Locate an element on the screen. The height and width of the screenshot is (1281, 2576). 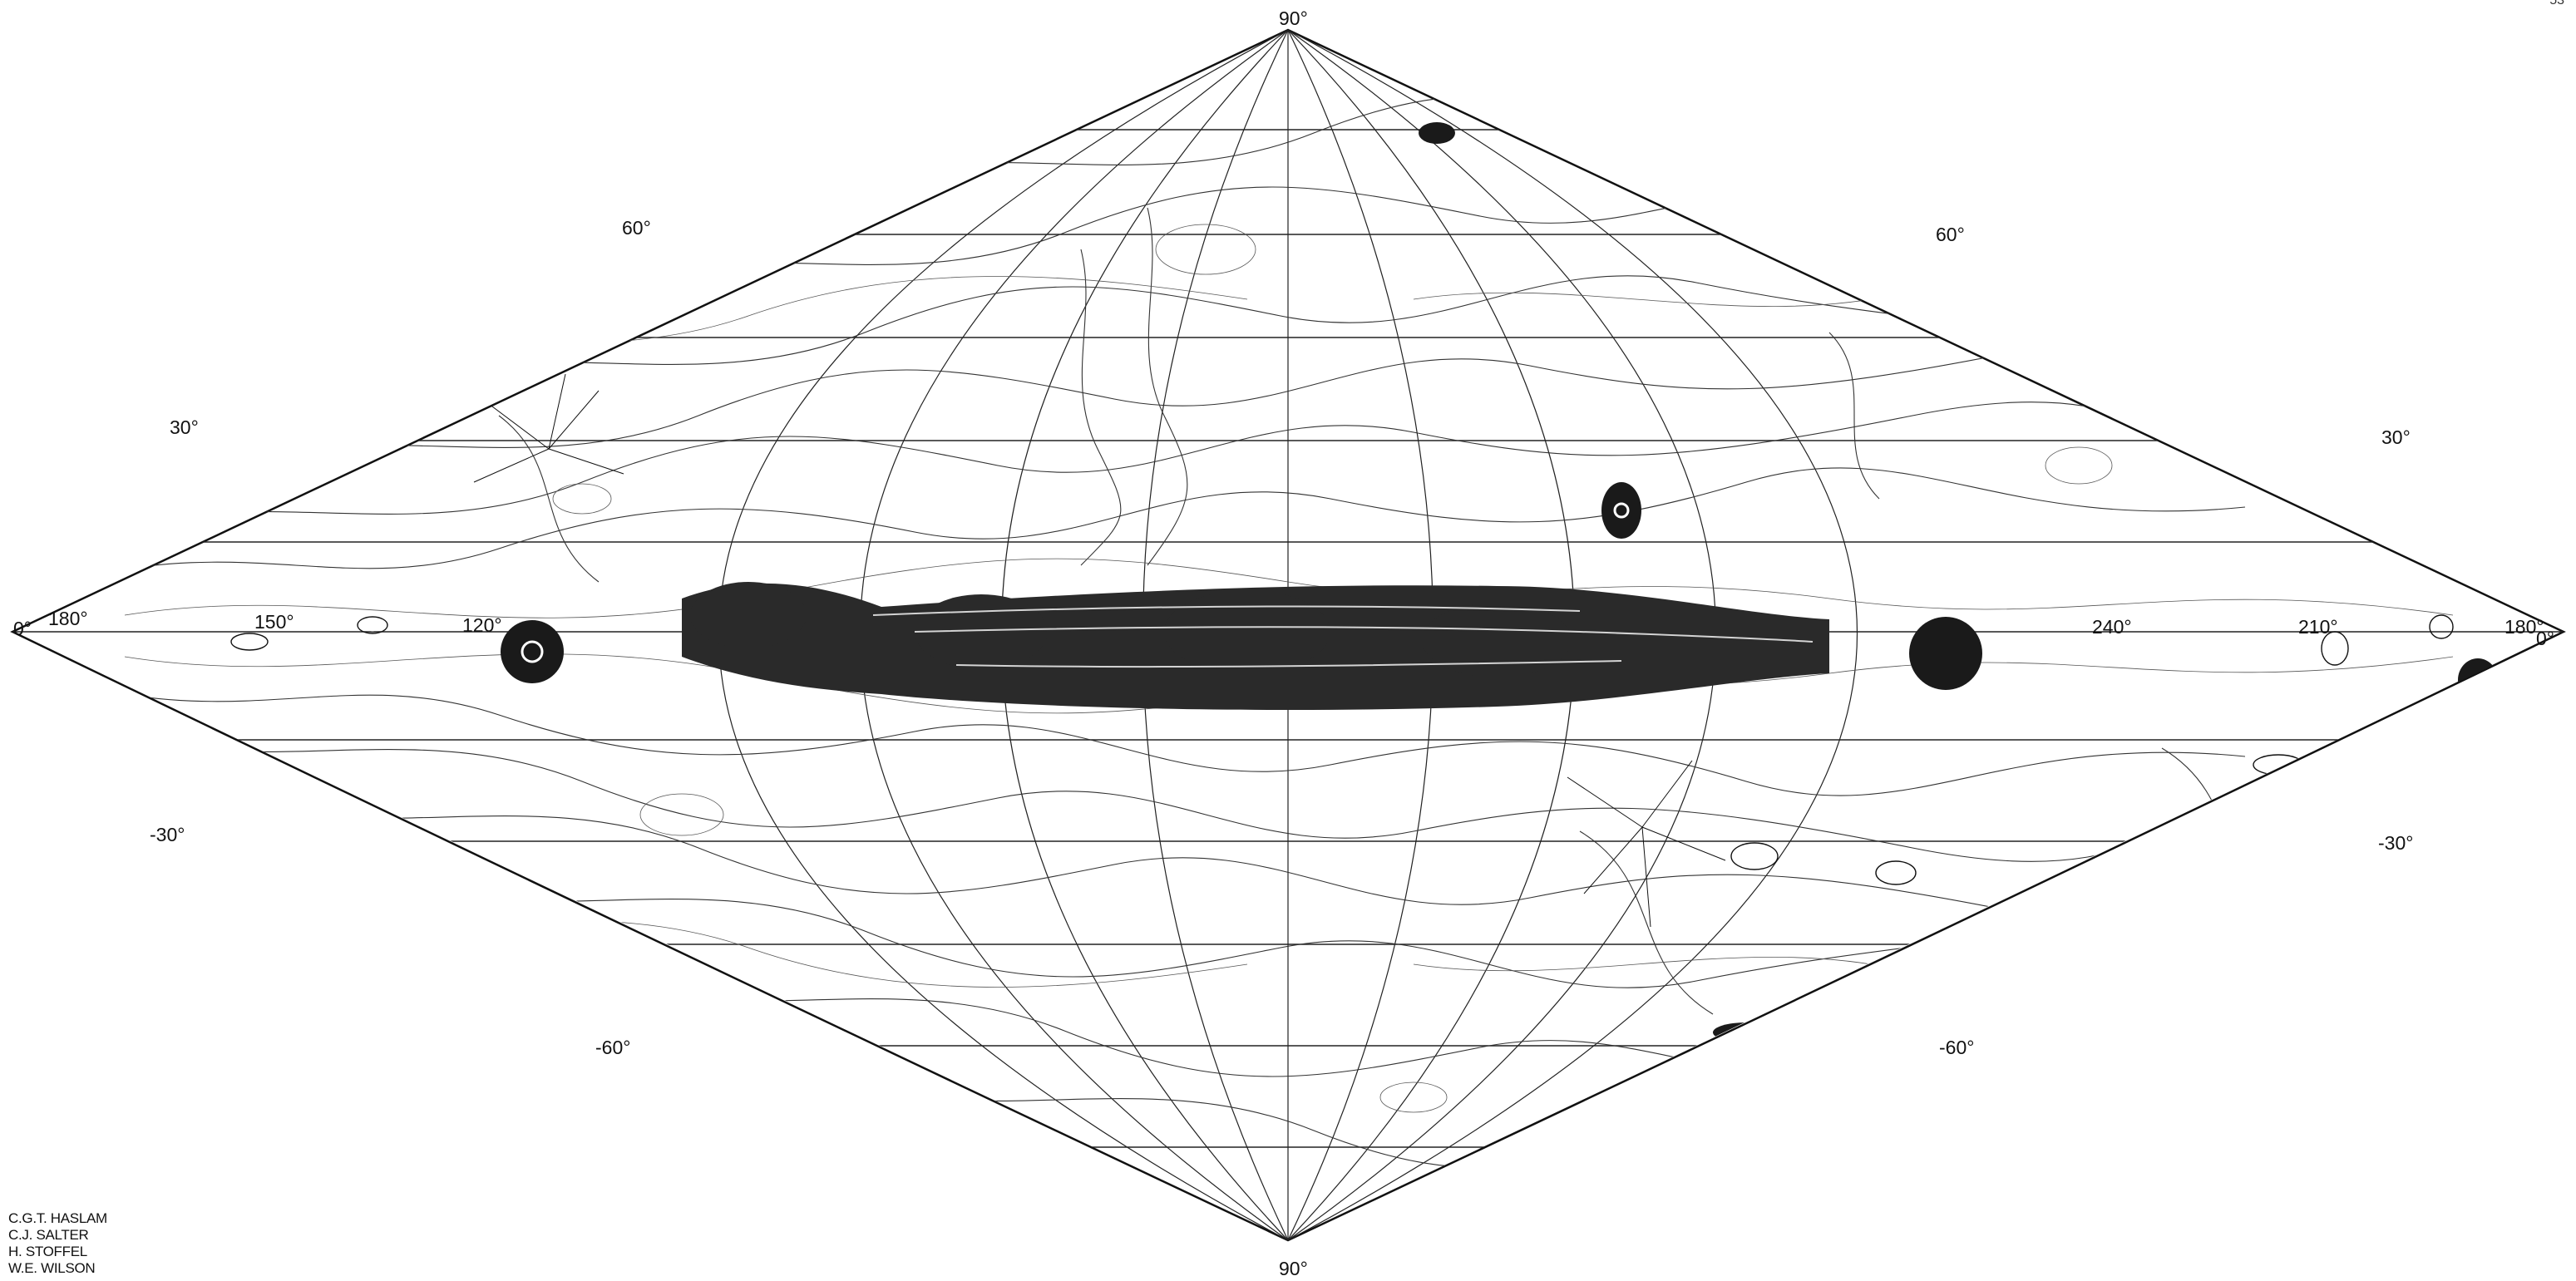
credit-line: W.E. WILSON is located at coordinates (52, 1268).